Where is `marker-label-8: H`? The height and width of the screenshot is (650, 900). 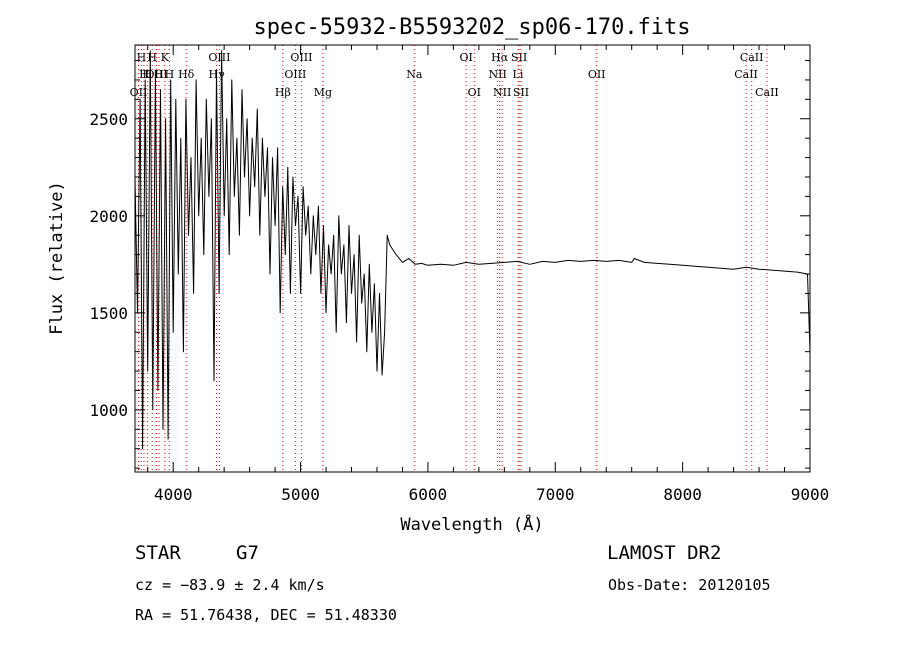 marker-label-8: H is located at coordinates (170, 74).